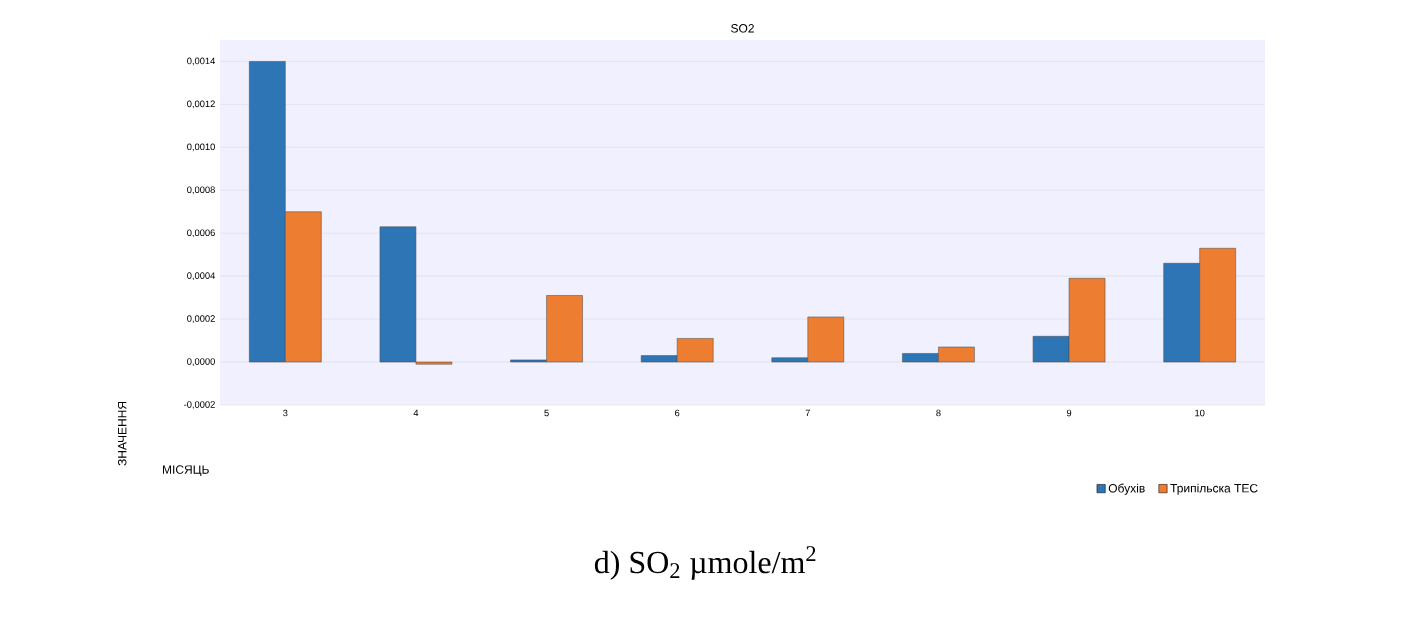  What do you see at coordinates (546, 413) in the screenshot?
I see `x-tick-label: 5` at bounding box center [546, 413].